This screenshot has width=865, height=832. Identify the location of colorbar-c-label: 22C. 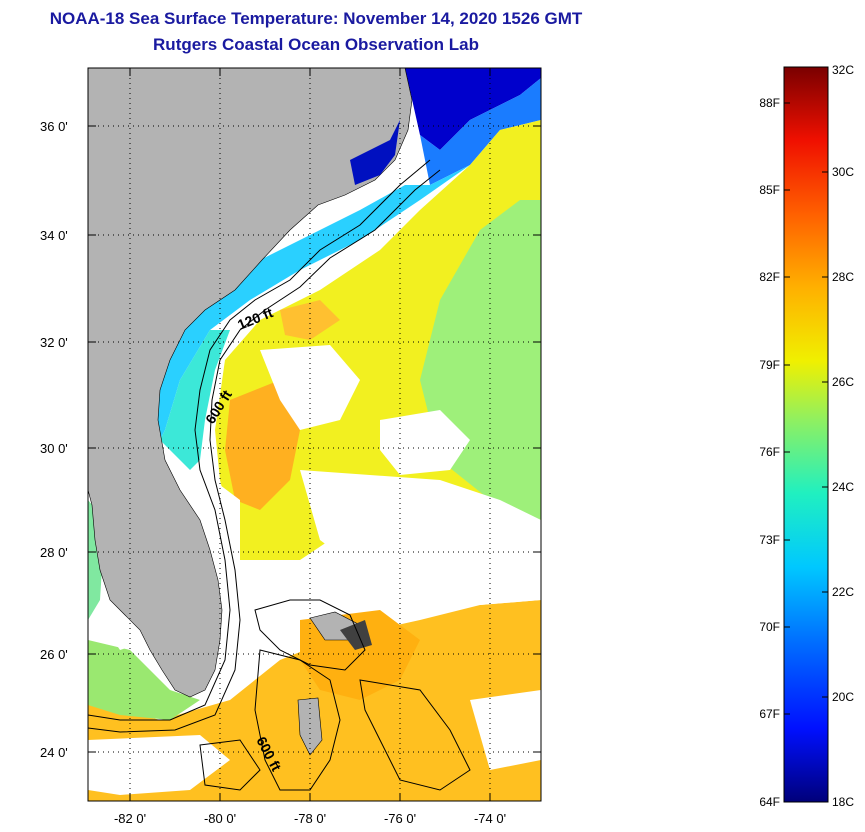
(843, 592).